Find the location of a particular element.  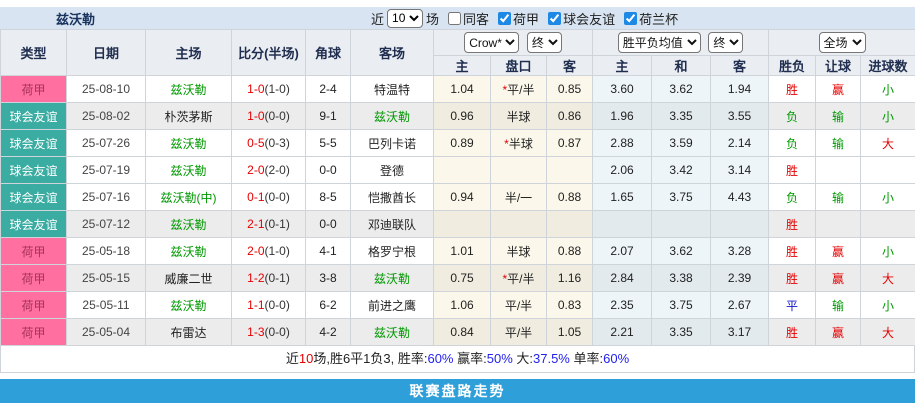

asian-away-odds: 0.87 is located at coordinates (569, 143).